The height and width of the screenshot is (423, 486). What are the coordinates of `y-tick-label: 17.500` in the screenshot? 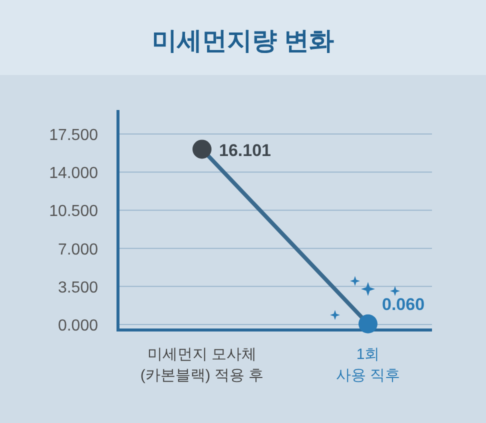 It's located at (73, 135).